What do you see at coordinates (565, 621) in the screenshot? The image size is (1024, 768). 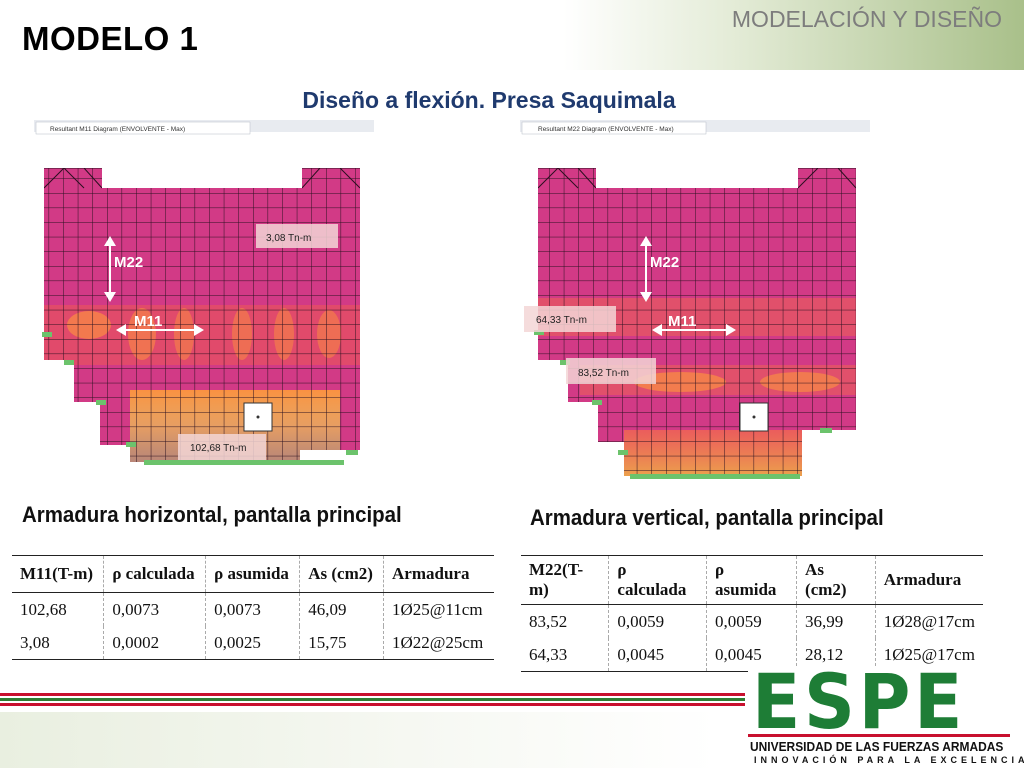 I see `table-cell: 83,52` at bounding box center [565, 621].